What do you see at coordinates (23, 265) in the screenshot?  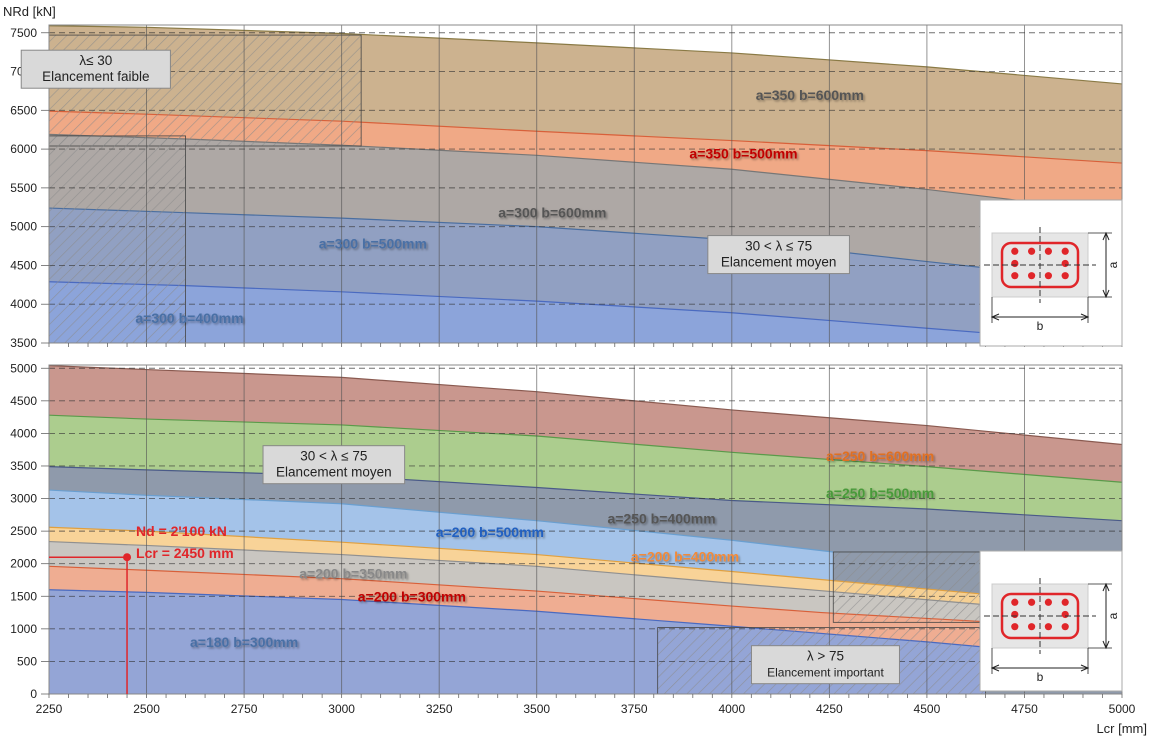 I see `top-y-tick-label-2: 4500` at bounding box center [23, 265].